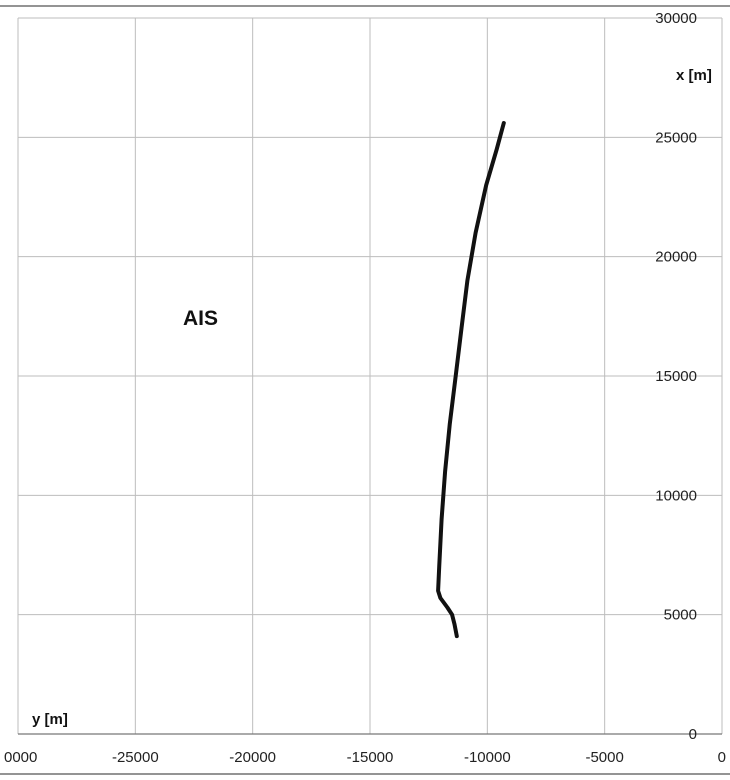 The image size is (730, 780). What do you see at coordinates (252, 757) in the screenshot?
I see `x-tick-label: -20000` at bounding box center [252, 757].